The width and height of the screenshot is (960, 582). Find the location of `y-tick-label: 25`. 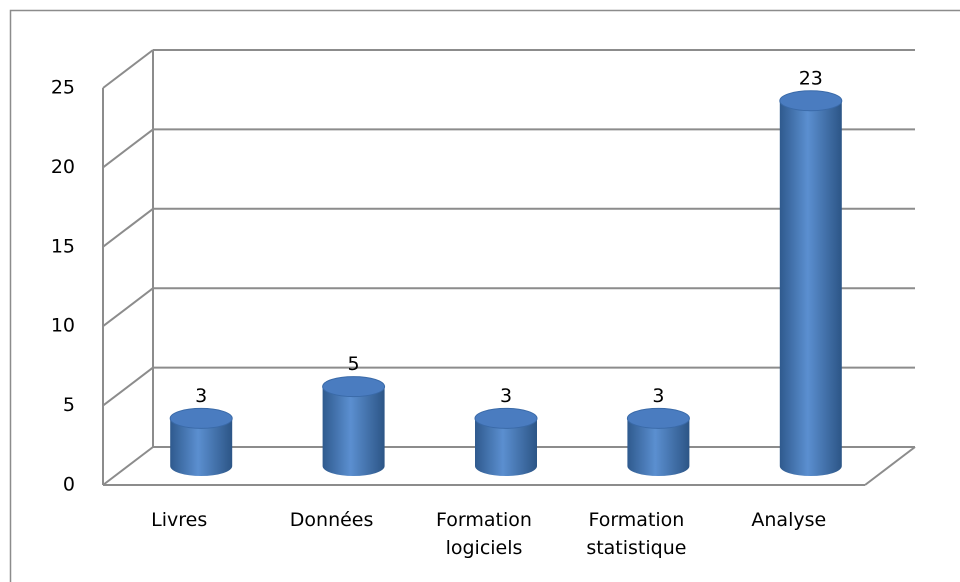

y-tick-label: 25 is located at coordinates (63, 88).